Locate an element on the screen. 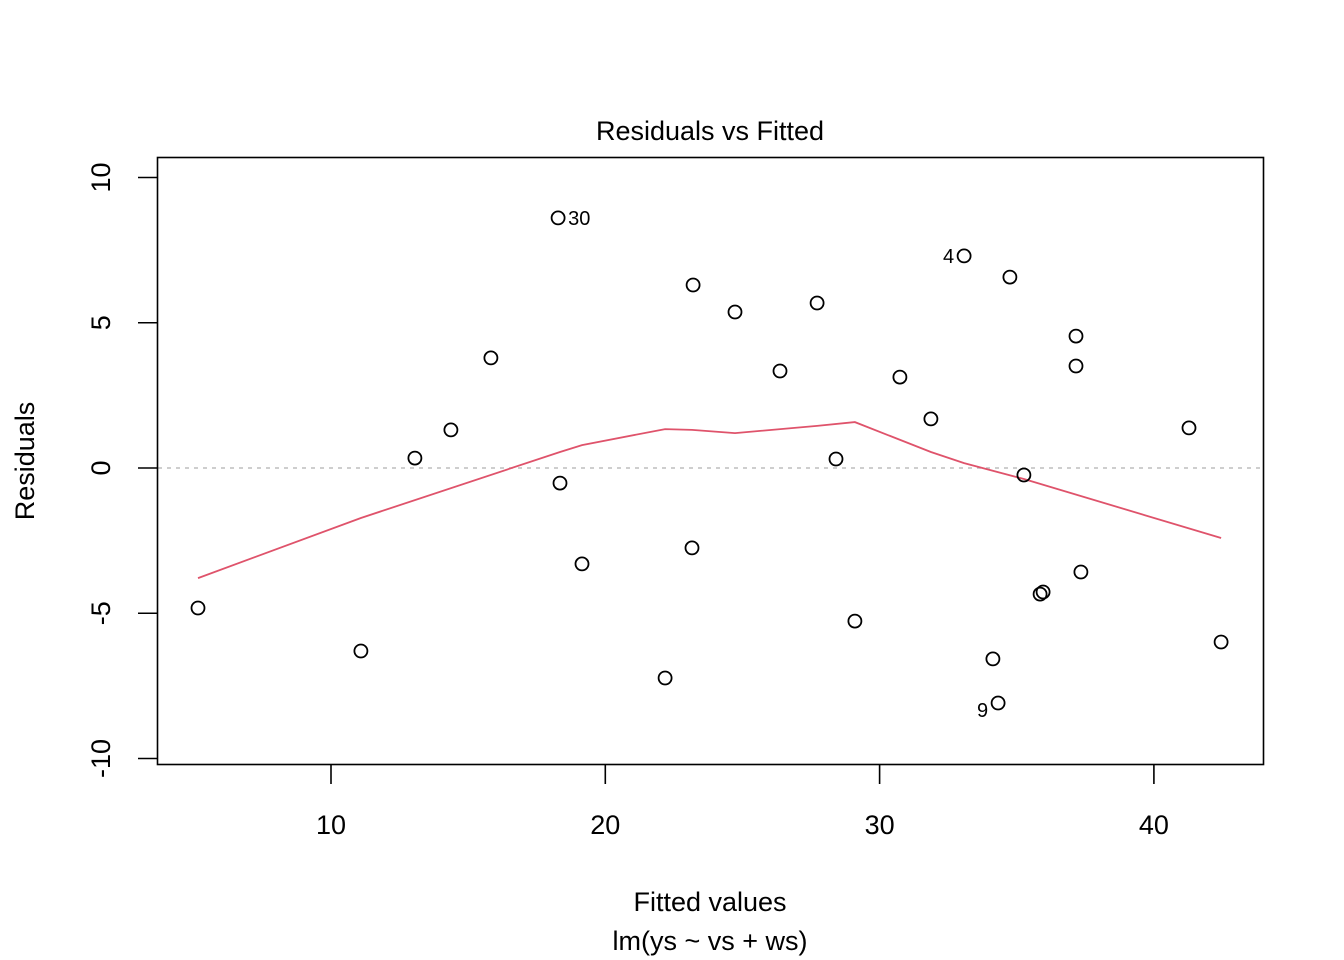 Image resolution: width=1344 pixels, height=960 pixels. x-tick-label: 40 is located at coordinates (1154, 825).